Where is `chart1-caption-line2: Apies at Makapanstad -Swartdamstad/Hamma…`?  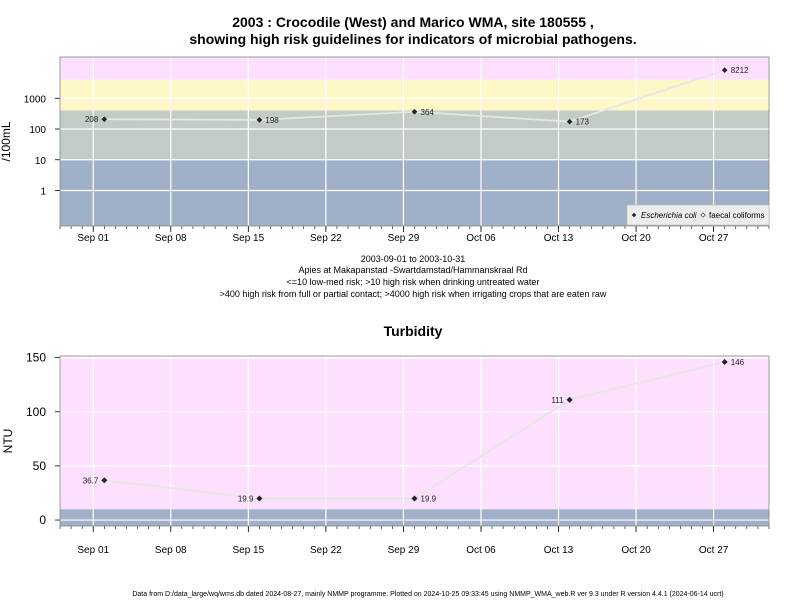 chart1-caption-line2: Apies at Makapanstad -Swartdamstad/Hamma… is located at coordinates (412, 270).